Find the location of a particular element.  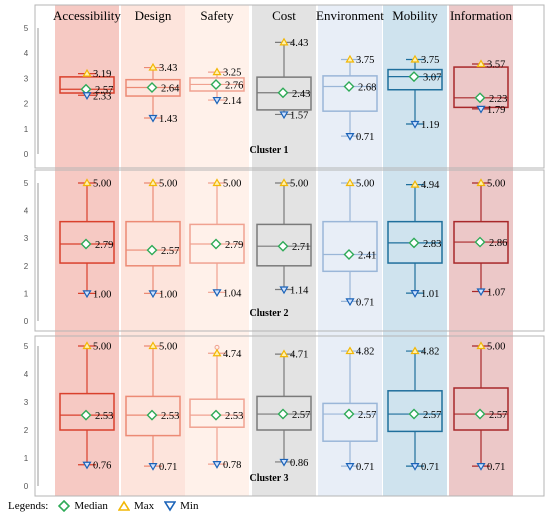

legend: Legends: Median Max Min is located at coordinates (103, 506).